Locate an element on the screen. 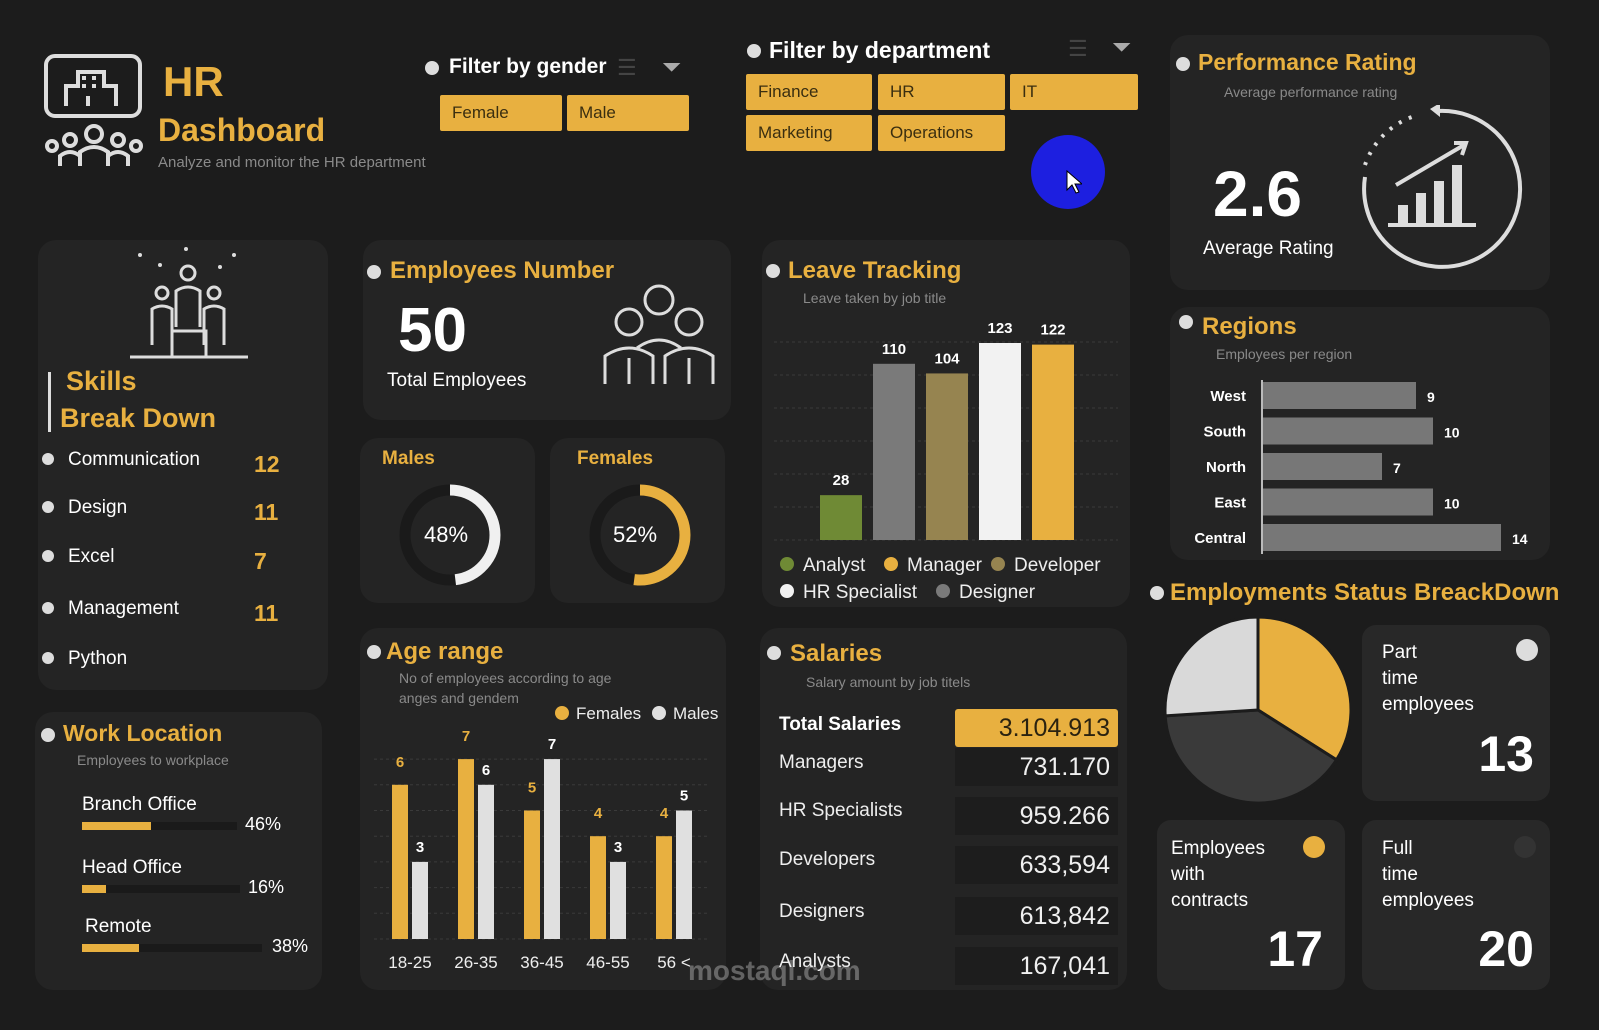 The width and height of the screenshot is (1599, 1030). males-panel: Males 48% is located at coordinates (447, 520).